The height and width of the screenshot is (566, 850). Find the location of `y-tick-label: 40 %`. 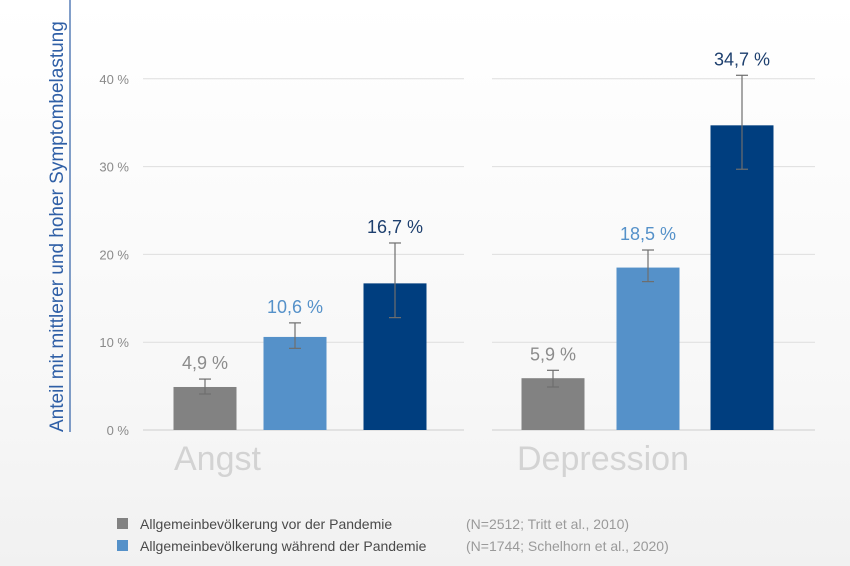

y-tick-label: 40 % is located at coordinates (114, 79).